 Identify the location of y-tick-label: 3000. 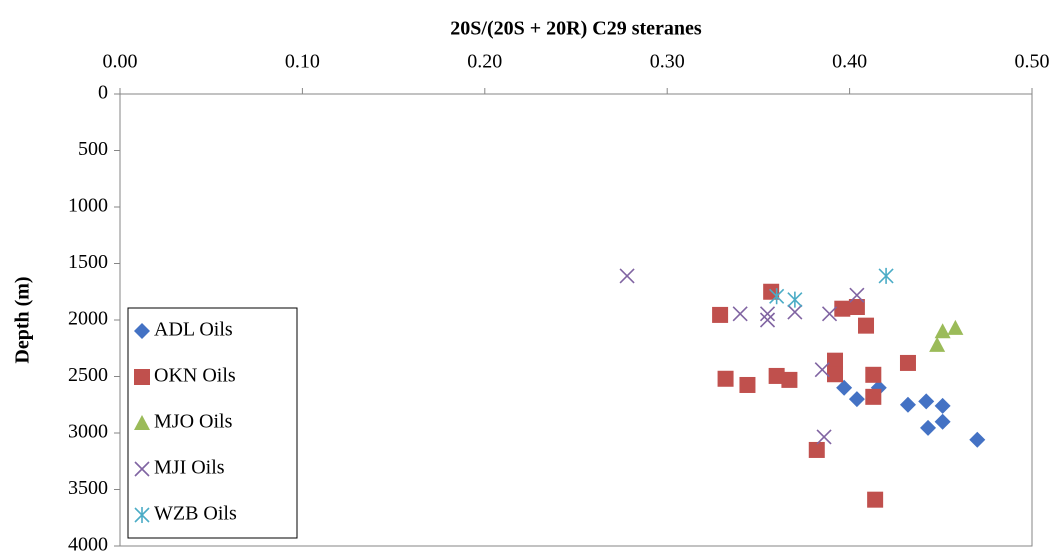
(88, 432).